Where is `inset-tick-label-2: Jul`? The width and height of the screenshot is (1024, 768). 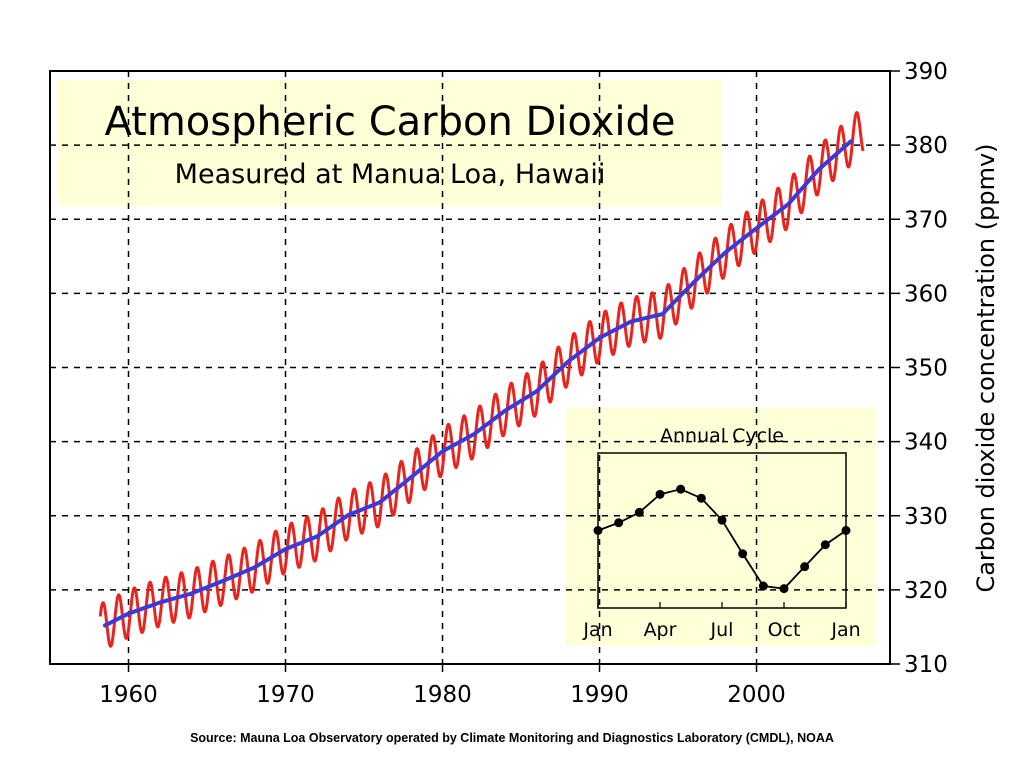
inset-tick-label-2: Jul is located at coordinates (722, 630).